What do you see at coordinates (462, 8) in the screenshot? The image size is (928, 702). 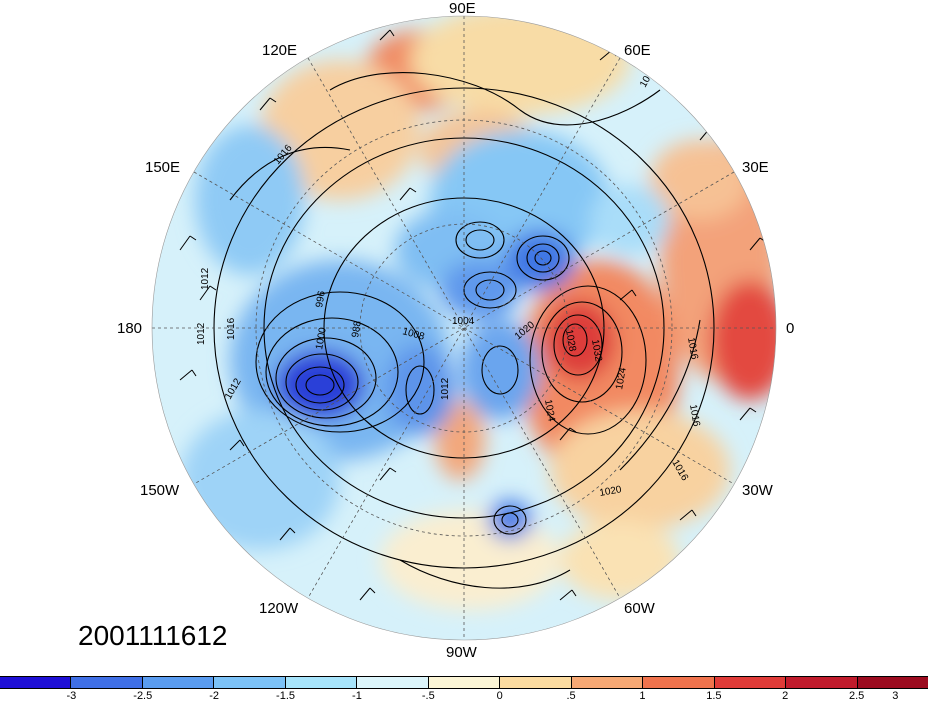 I see `lon-label-90e: 90E` at bounding box center [462, 8].